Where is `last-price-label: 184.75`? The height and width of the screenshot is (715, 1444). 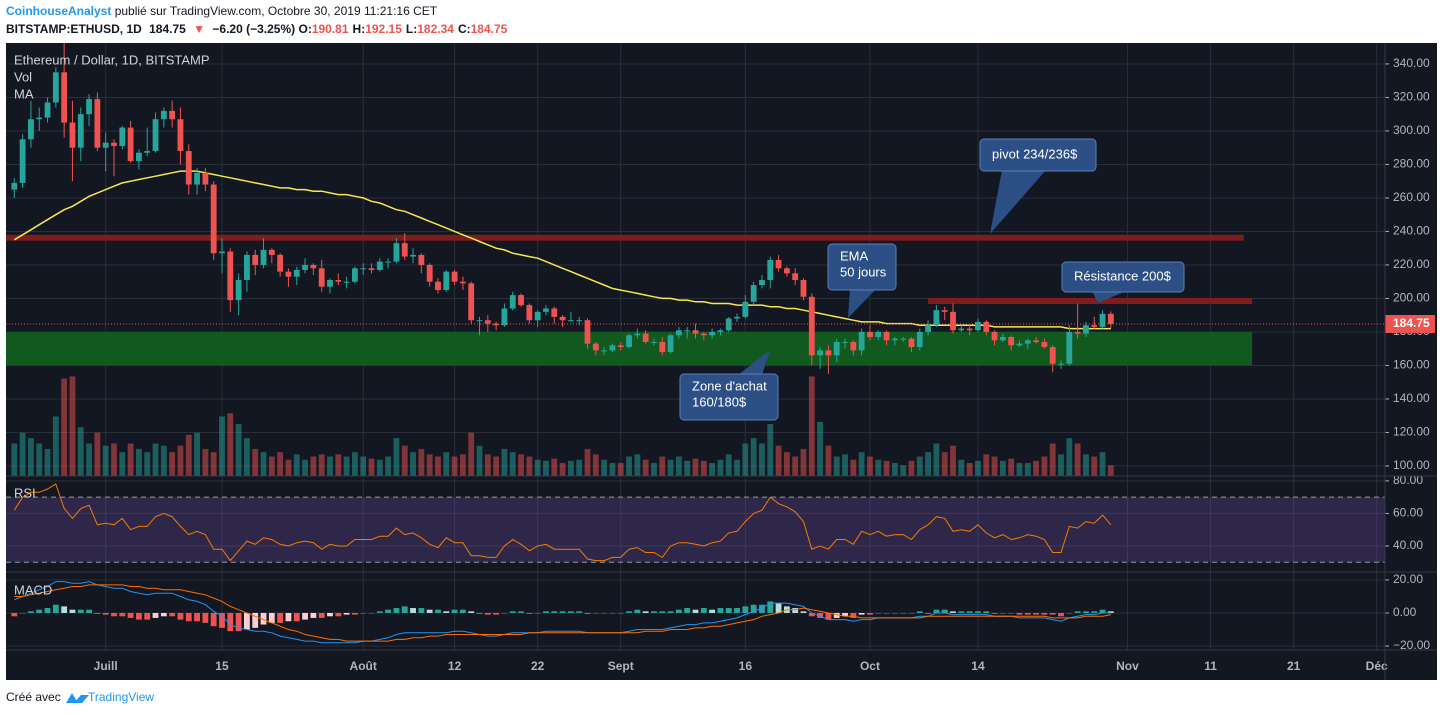 last-price-label: 184.75 is located at coordinates (1411, 323).